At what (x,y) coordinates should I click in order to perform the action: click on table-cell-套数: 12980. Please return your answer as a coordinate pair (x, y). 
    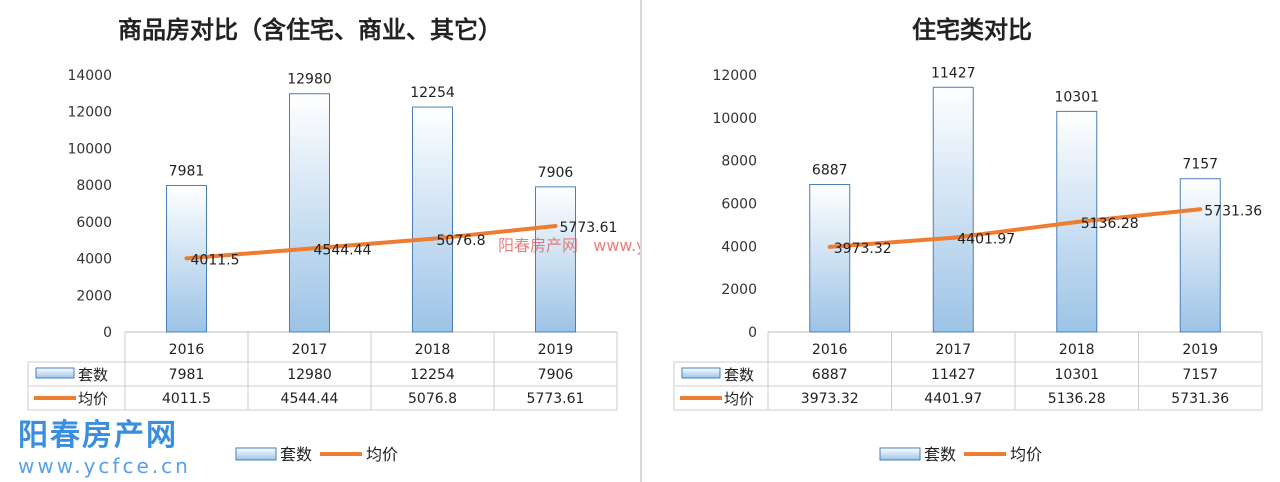
    Looking at the image, I should click on (309, 375).